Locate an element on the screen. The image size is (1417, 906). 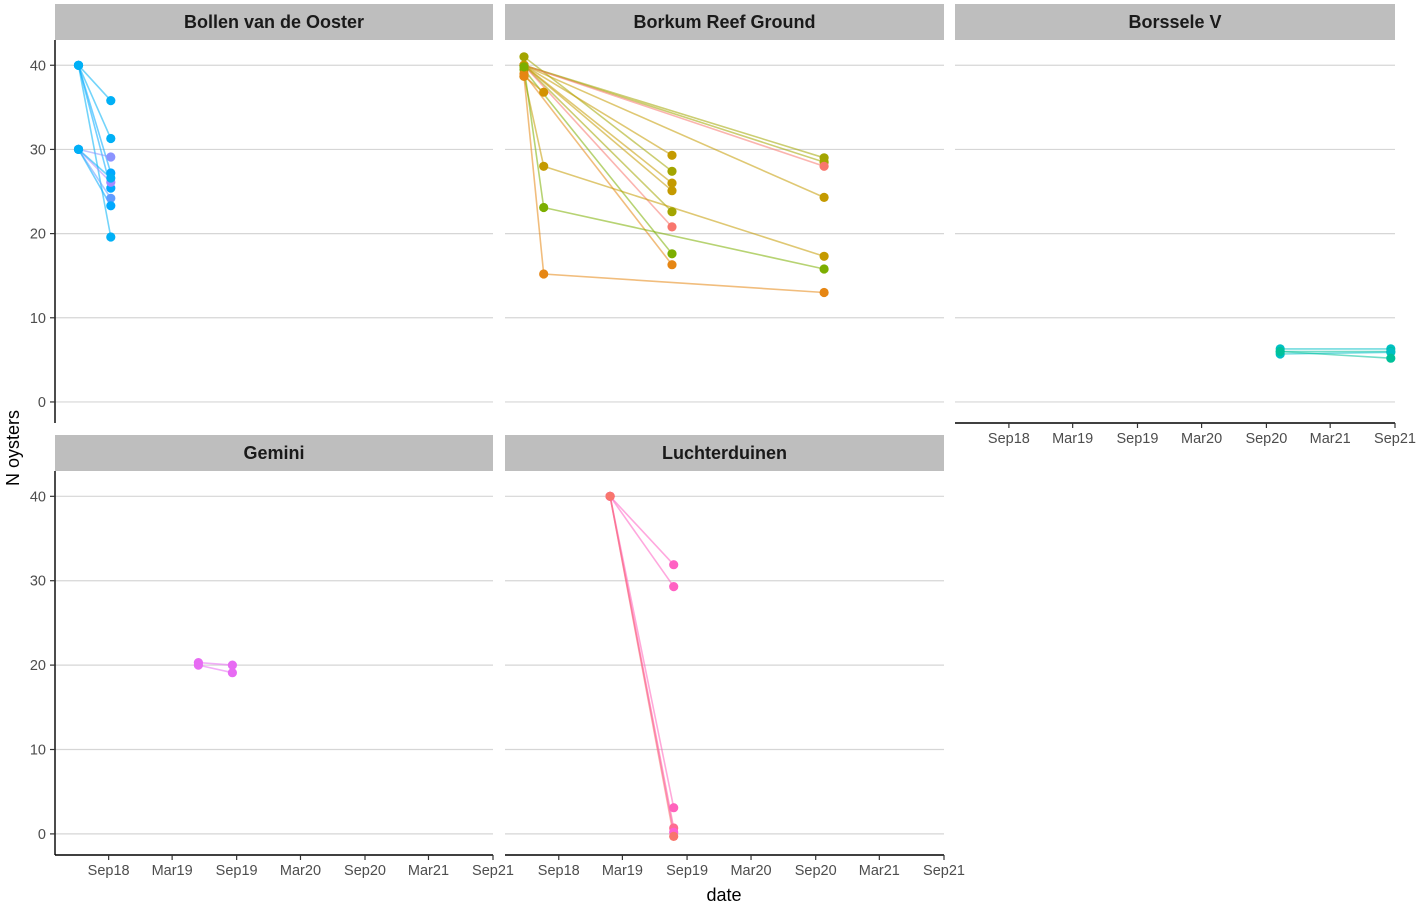
y-axis-title: N oysters is located at coordinates (13, 448).